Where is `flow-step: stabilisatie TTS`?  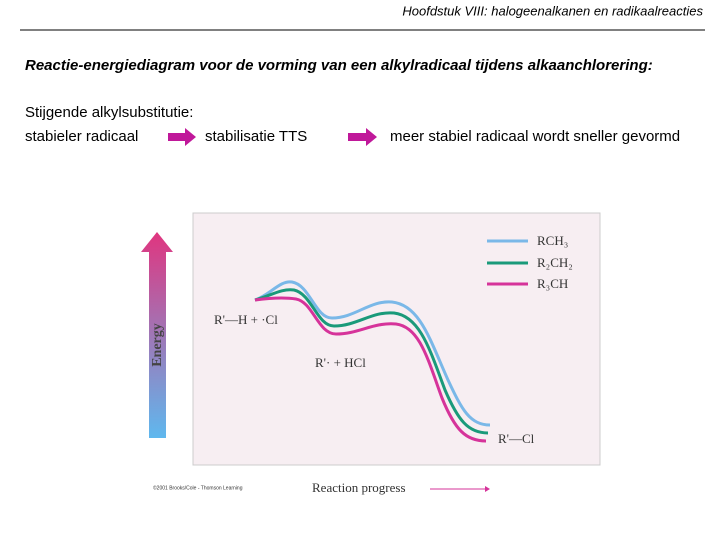 flow-step: stabilisatie TTS is located at coordinates (256, 136).